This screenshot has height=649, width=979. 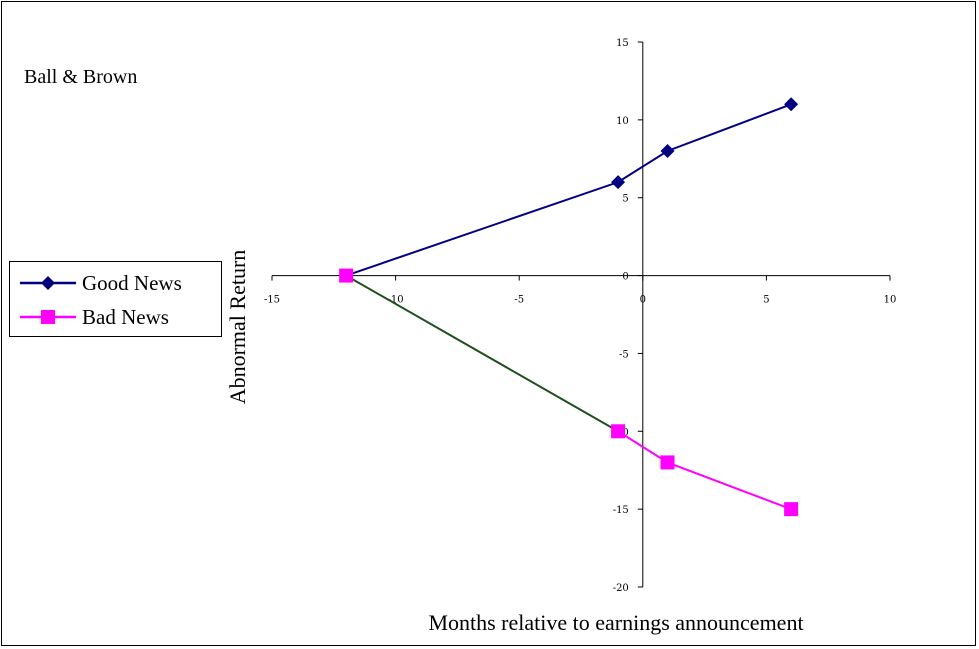 What do you see at coordinates (48, 317) in the screenshot?
I see `legend-swatch-bad-news` at bounding box center [48, 317].